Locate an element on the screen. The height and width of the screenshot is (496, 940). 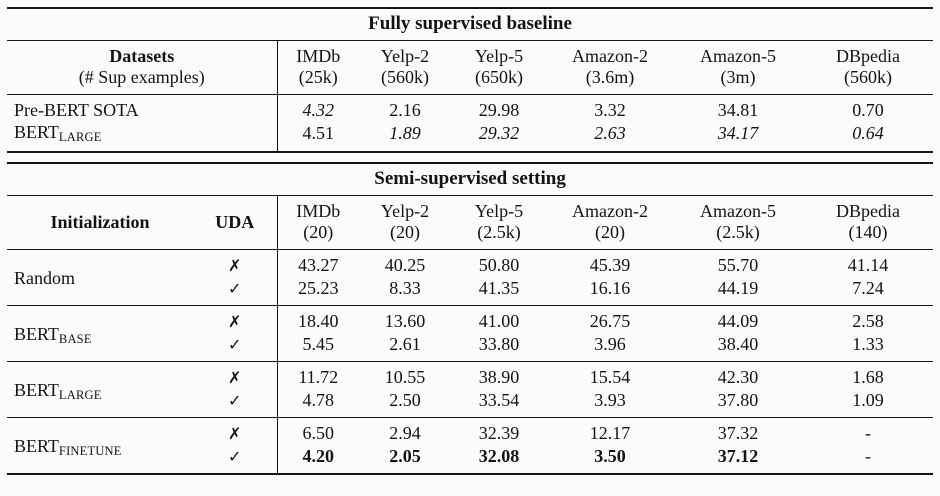
value-cell: 33.80 is located at coordinates (499, 344).